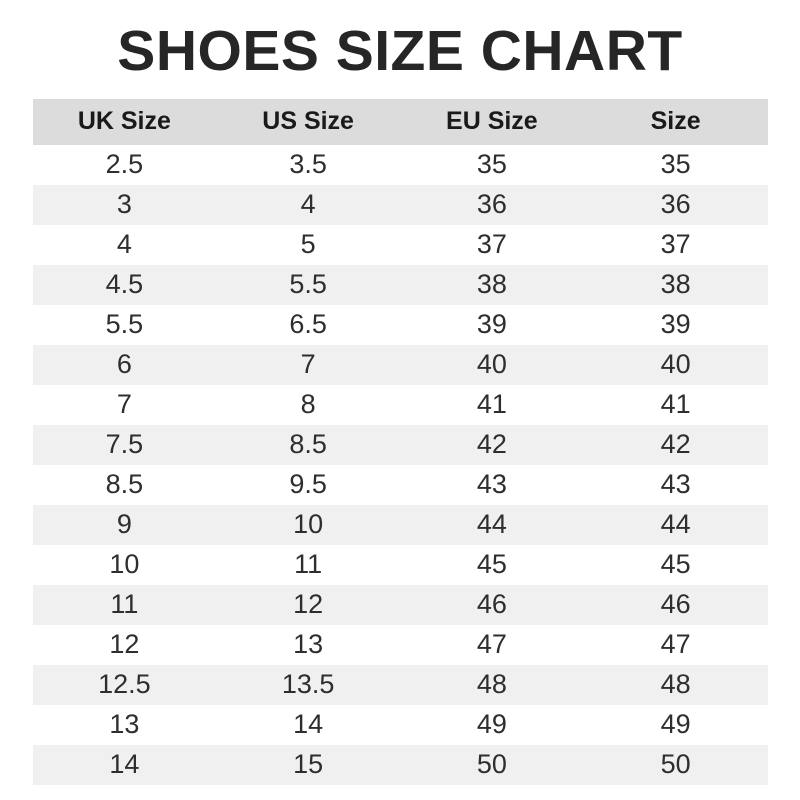 This screenshot has height=800, width=800. What do you see at coordinates (308, 164) in the screenshot?
I see `size-cell: 3.5` at bounding box center [308, 164].